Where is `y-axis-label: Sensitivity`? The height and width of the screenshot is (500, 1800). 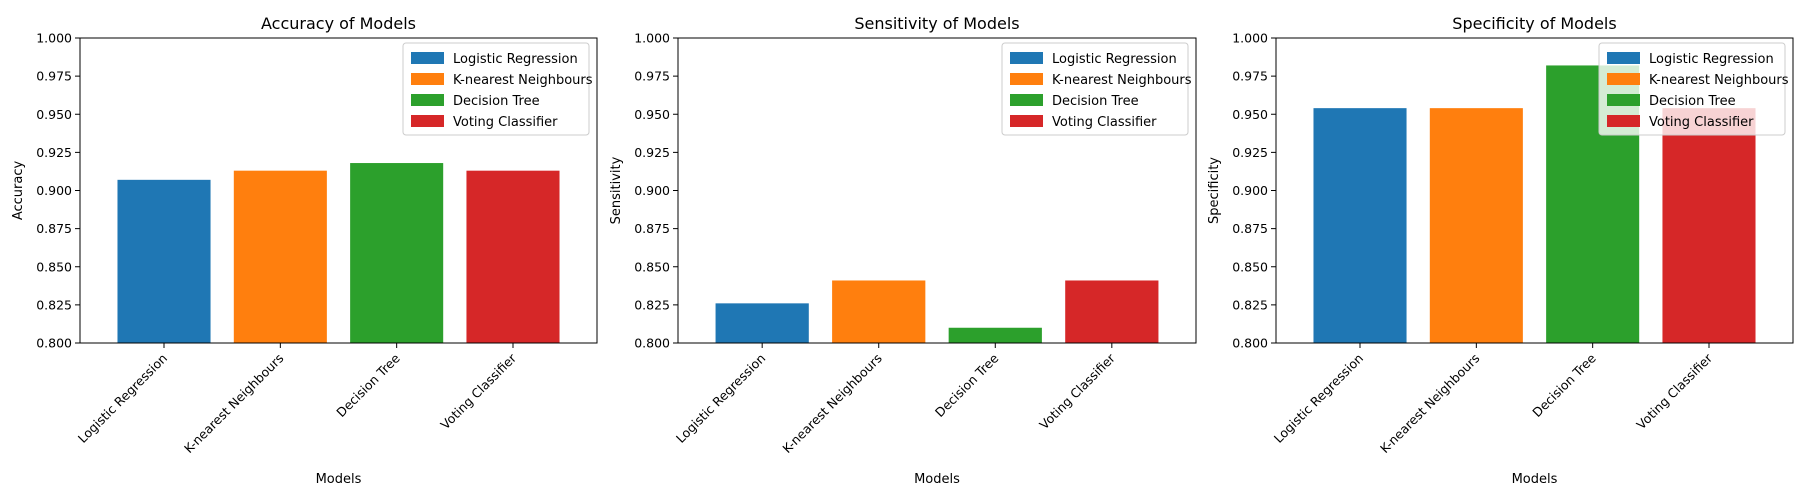
y-axis-label: Sensitivity is located at coordinates (616, 190).